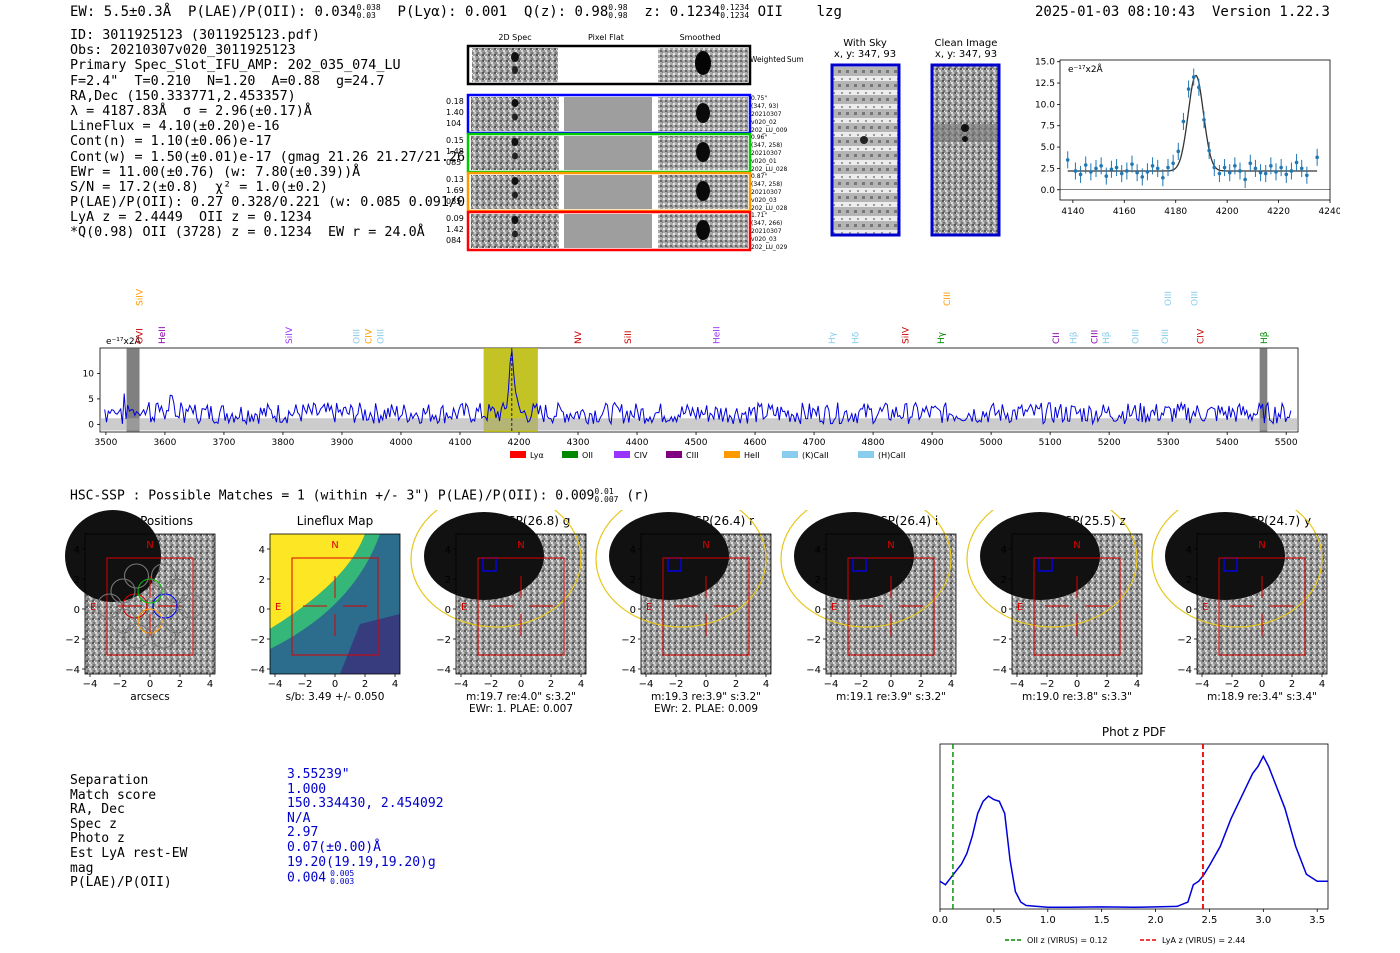  What do you see at coordinates (180, 684) in the screenshot?
I see `panel-xtick-label: 2` at bounding box center [180, 684].